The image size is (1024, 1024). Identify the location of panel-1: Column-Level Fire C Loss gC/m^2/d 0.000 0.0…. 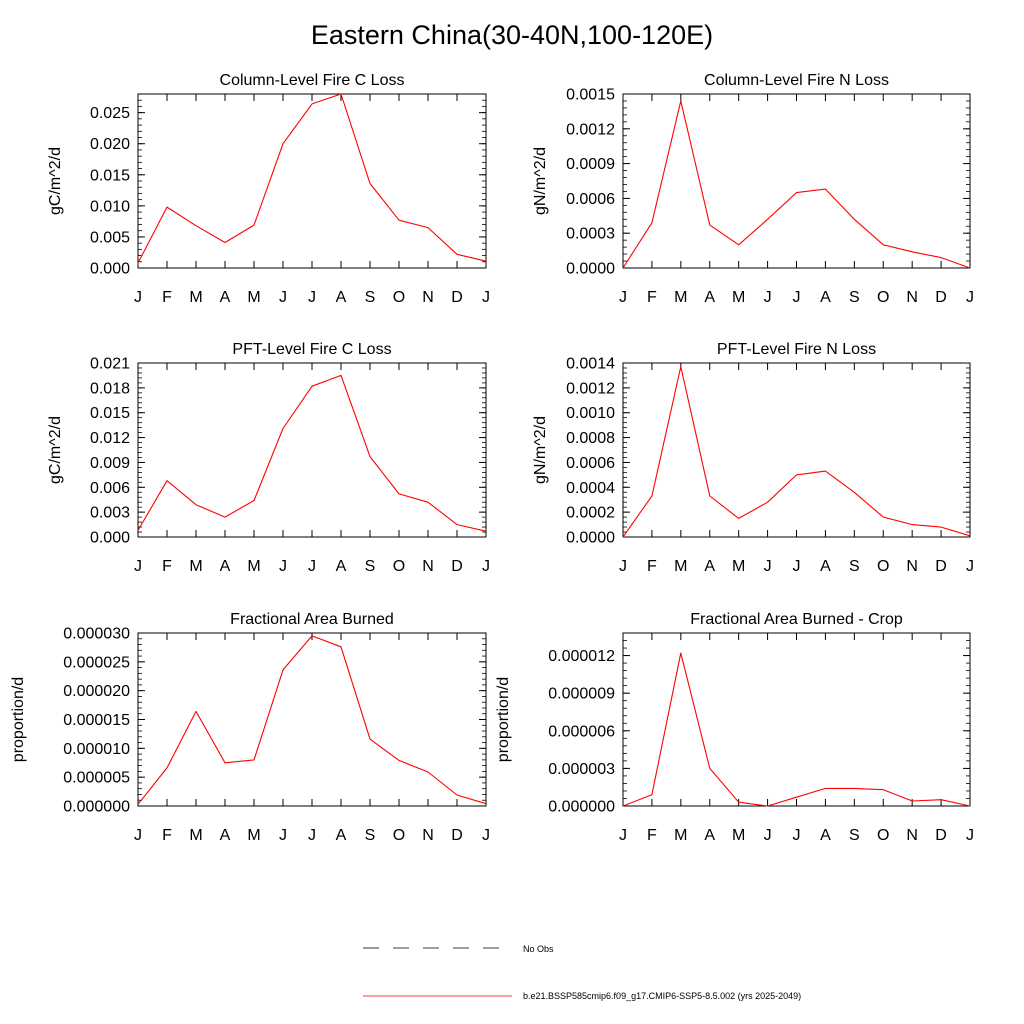
(268, 189).